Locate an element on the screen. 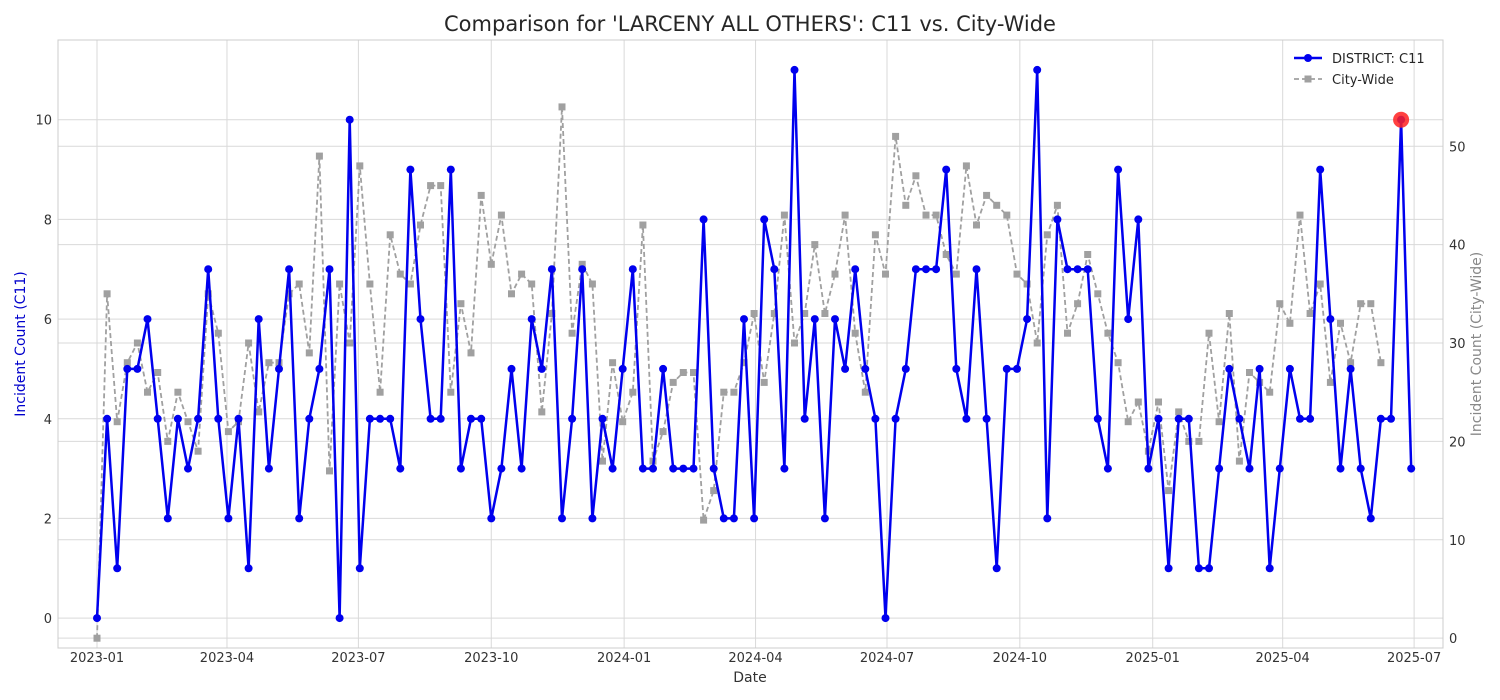 Image resolution: width=1500 pixels, height=700 pixels. y-right-axis-title: Incident Count (City-Wide) is located at coordinates (1477, 344).